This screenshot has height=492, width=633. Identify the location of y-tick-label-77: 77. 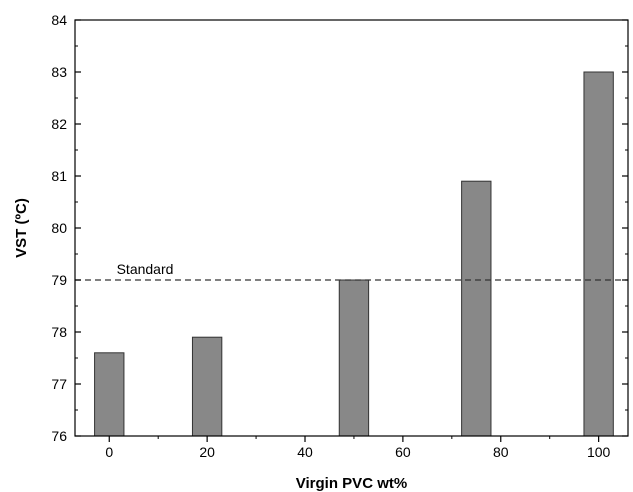
(59, 384).